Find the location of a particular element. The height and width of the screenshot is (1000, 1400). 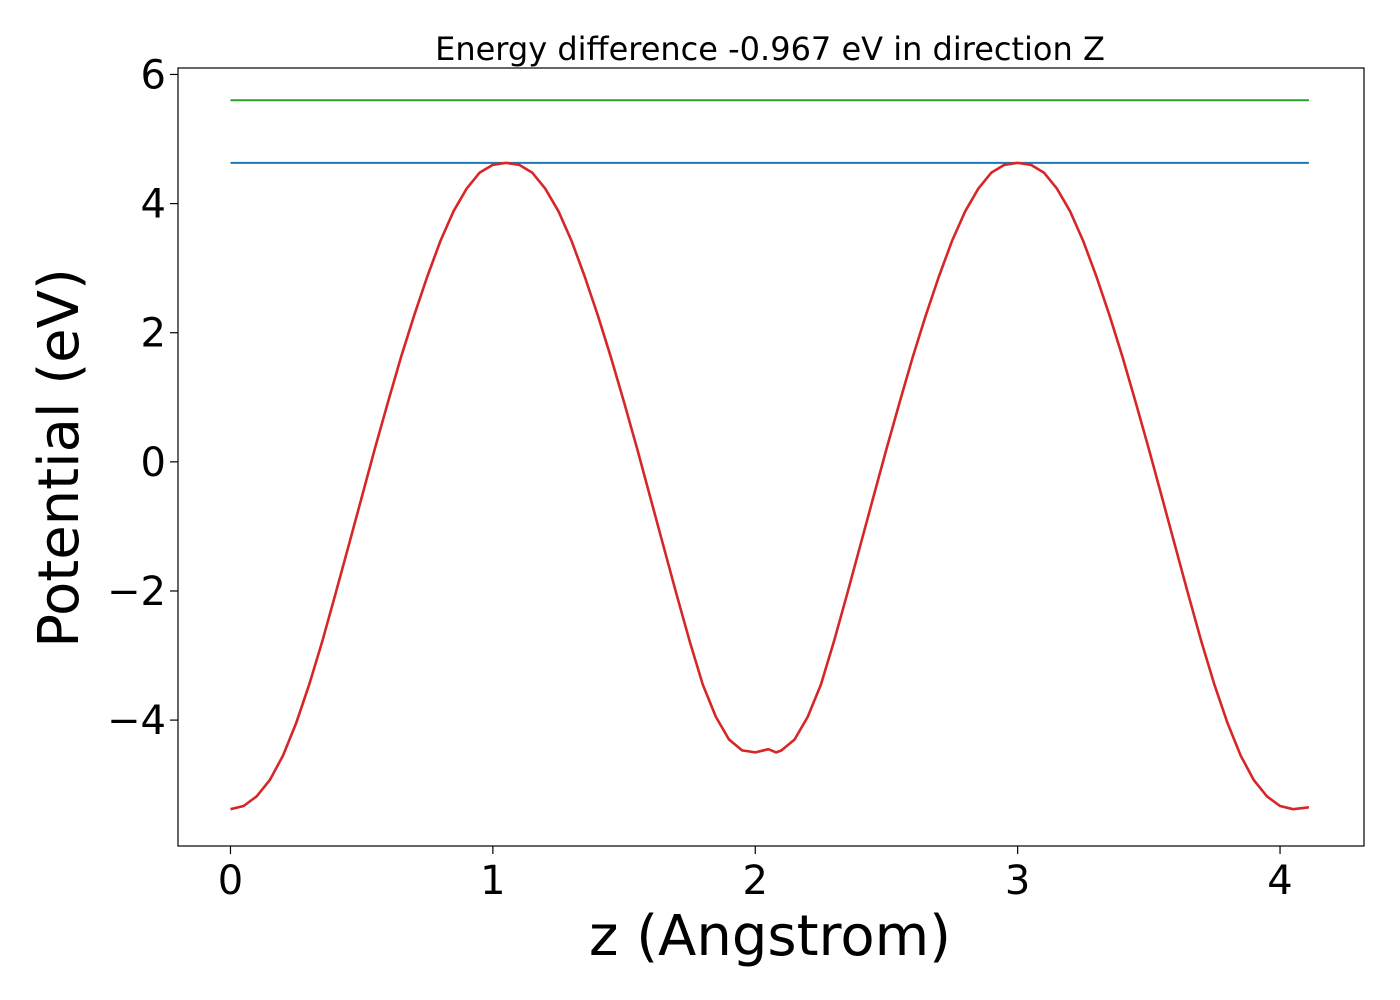

x-tick-label: 2 is located at coordinates (755, 881).